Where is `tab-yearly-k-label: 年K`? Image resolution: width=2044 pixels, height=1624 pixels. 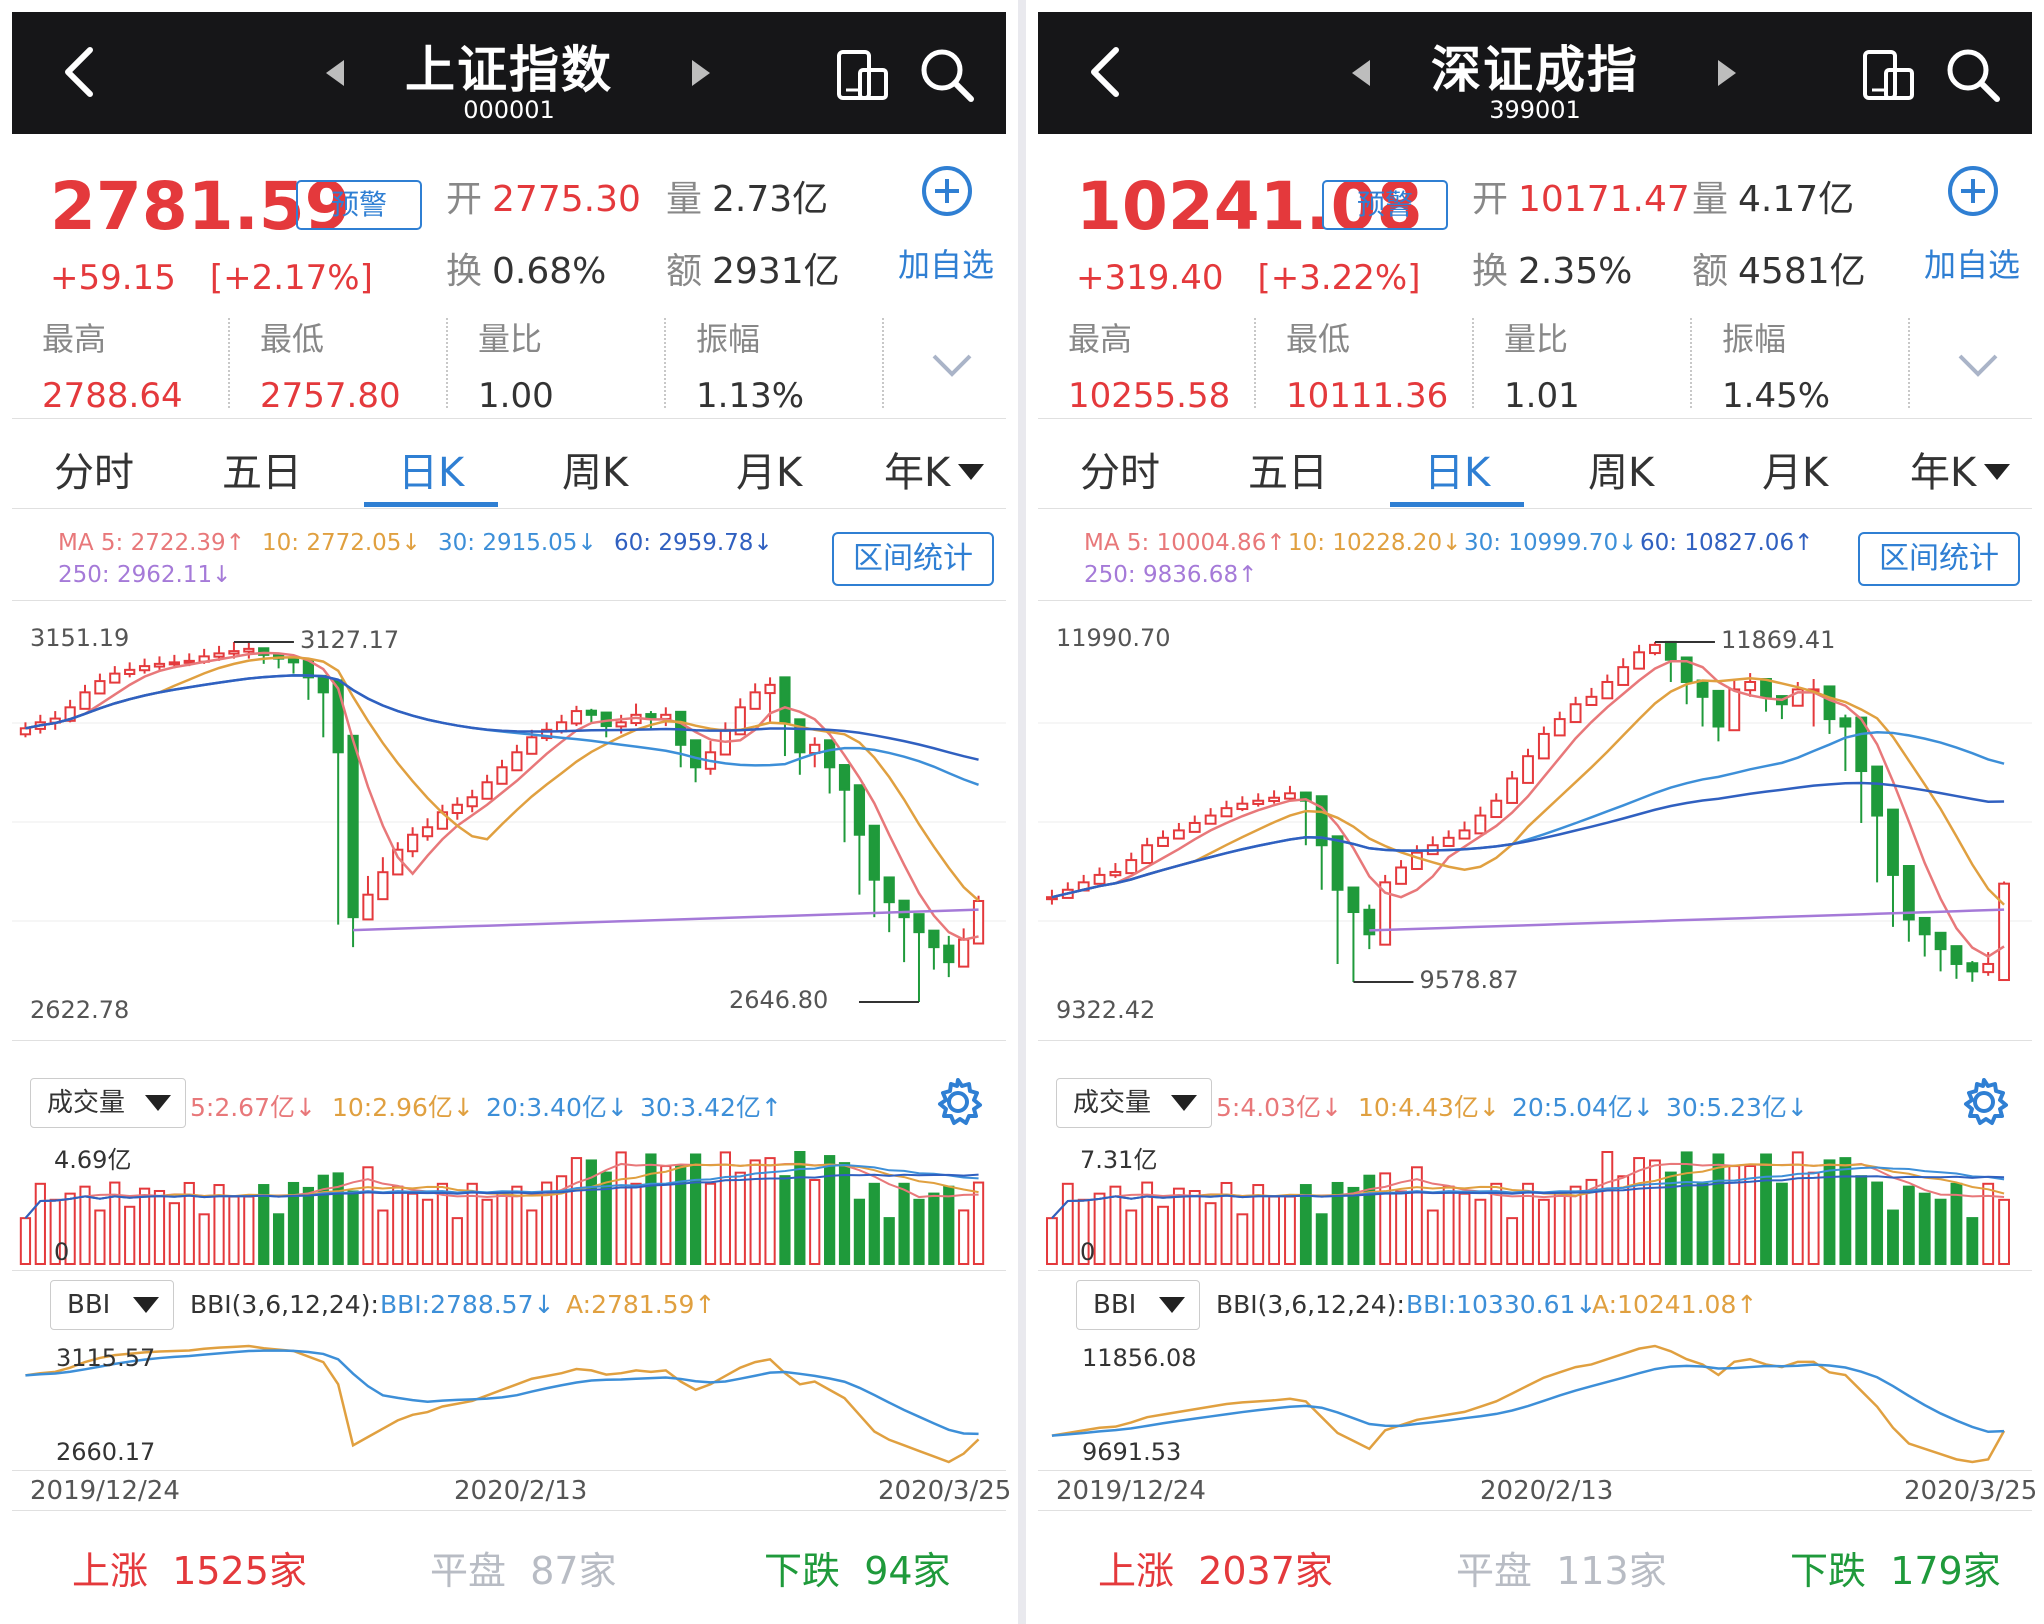 tab-yearly-k-label: 年K is located at coordinates (1943, 473).